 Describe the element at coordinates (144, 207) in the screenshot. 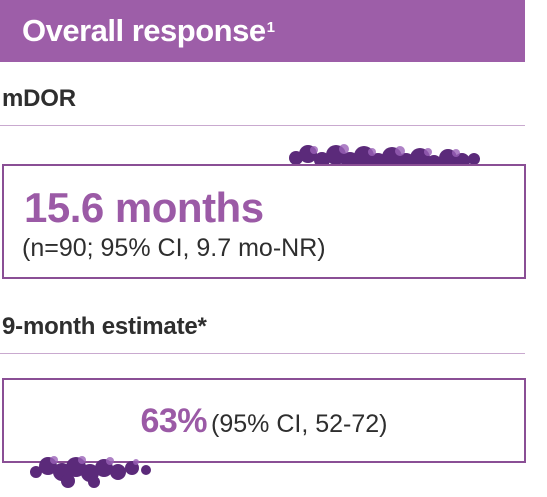

I see `mdor-value: 15.6 months` at that location.